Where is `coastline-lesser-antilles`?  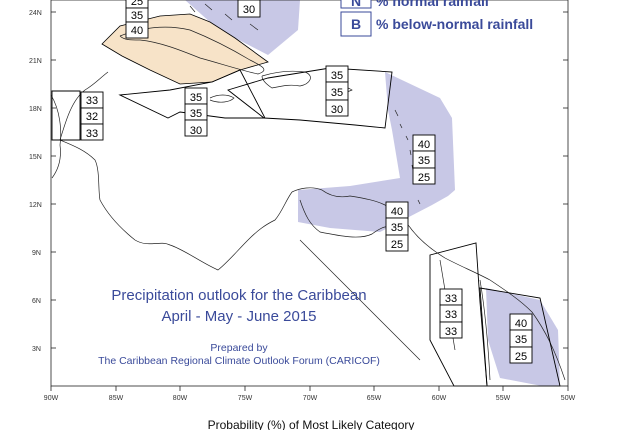 coastline-lesser-antilles is located at coordinates (407, 157).